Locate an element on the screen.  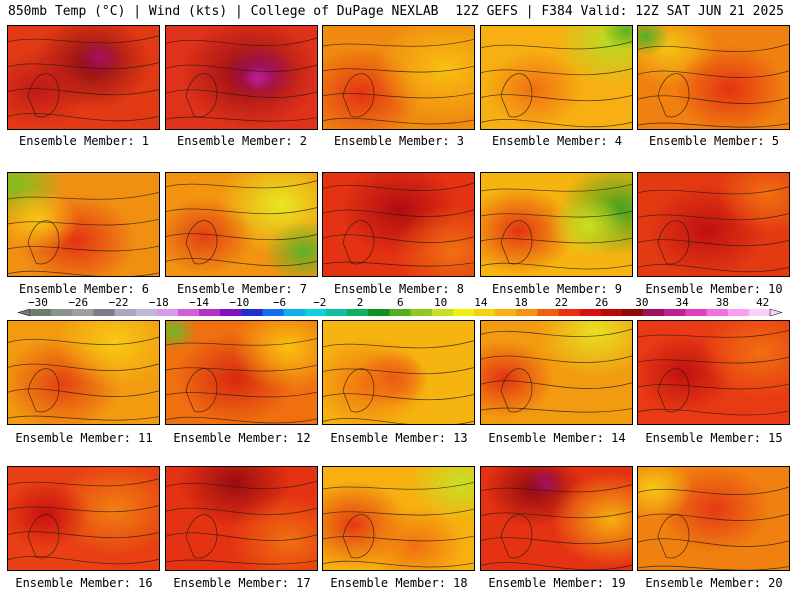
colorbar-tick-label: 22 is located at coordinates (561, 302).